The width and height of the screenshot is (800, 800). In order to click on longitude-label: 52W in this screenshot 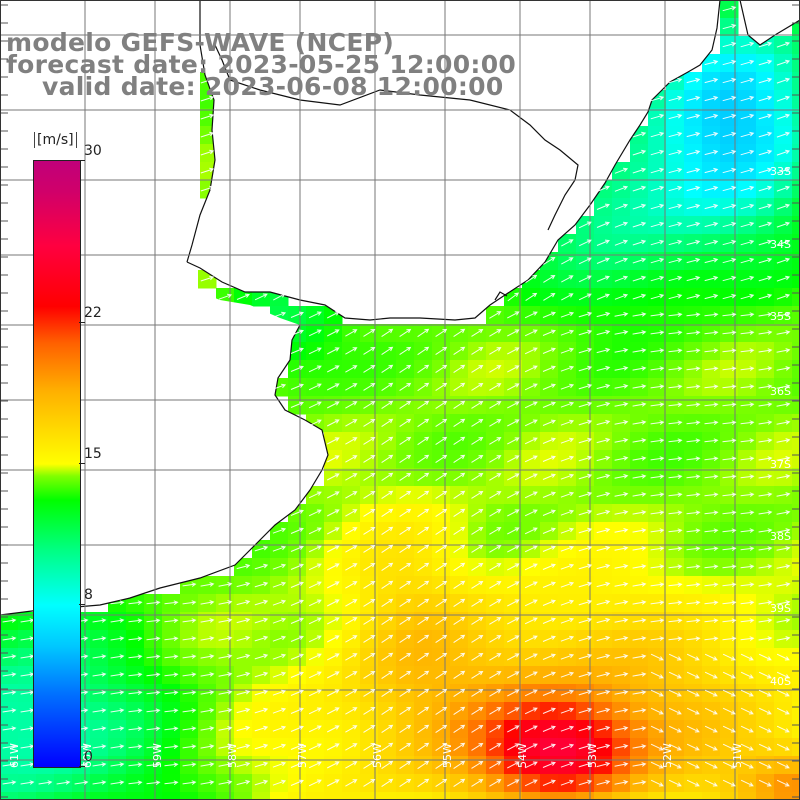, I will do `click(667, 755)`.